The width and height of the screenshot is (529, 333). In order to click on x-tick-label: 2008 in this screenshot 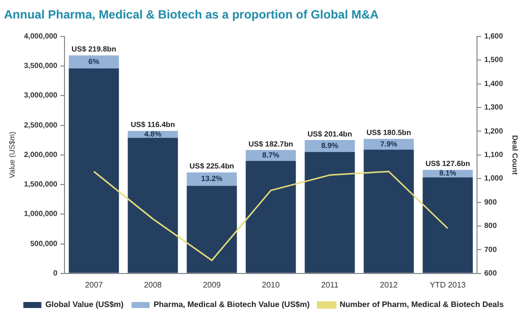, I will do `click(153, 285)`.